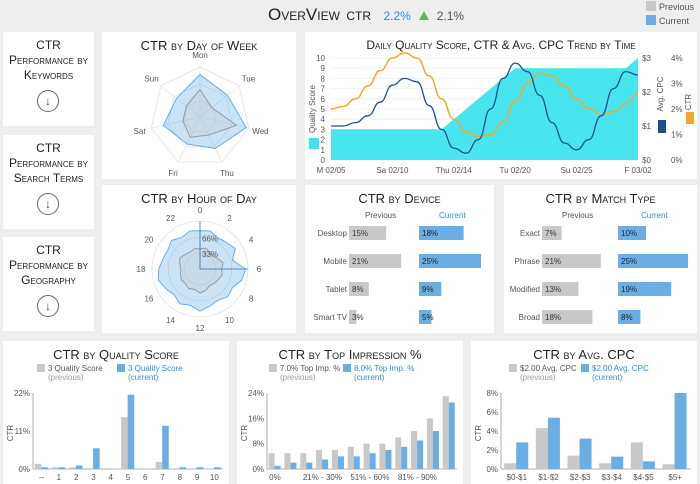 The image size is (700, 484). I want to click on trend-up-icon, so click(424, 15).